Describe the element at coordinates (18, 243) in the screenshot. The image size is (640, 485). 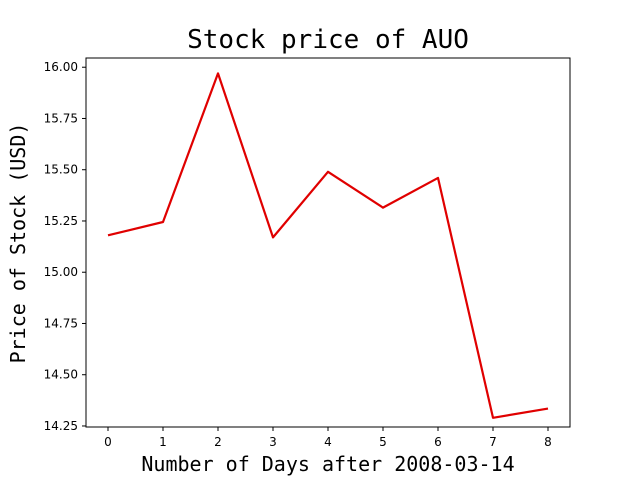
I see `y-axis-label: Price of Stock (USD)` at that location.